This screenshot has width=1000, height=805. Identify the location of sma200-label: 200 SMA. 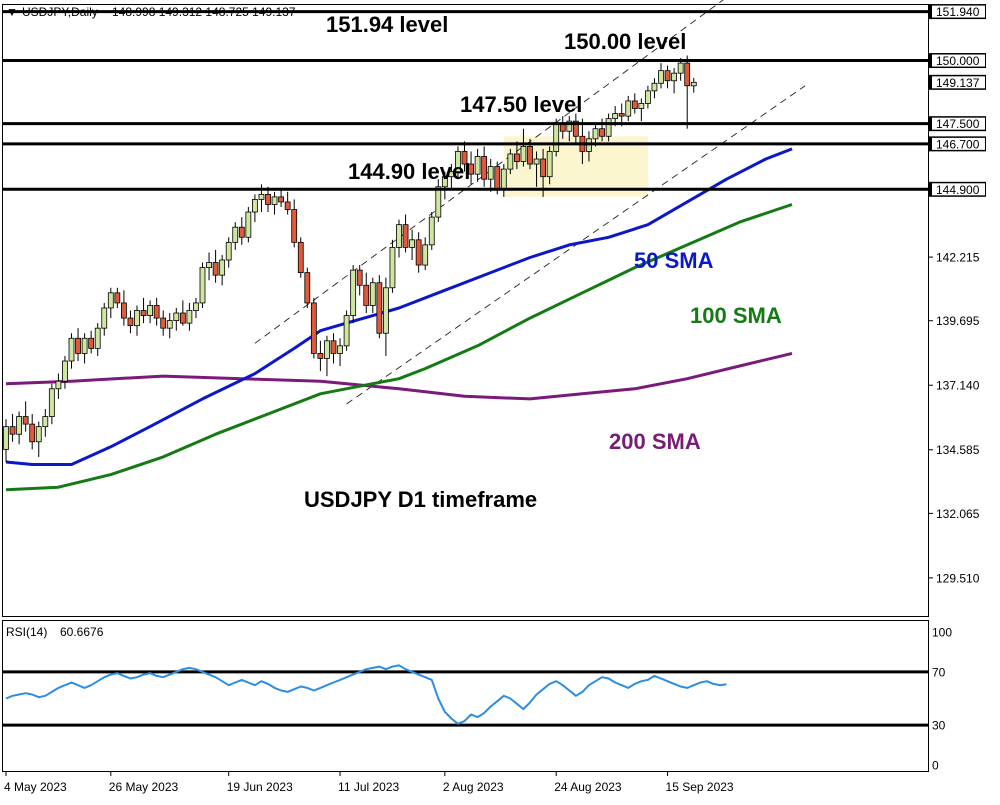
(655, 441).